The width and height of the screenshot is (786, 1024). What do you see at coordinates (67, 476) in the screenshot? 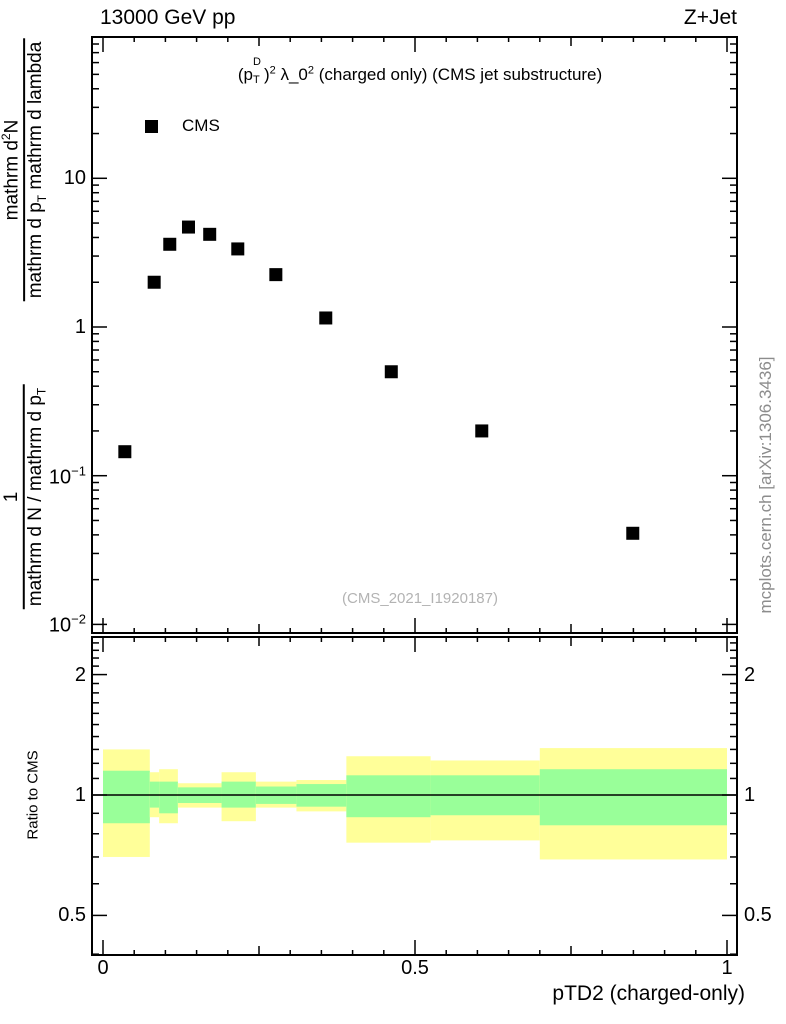
I see `main-y-tick-label: 10⁻¹` at bounding box center [67, 476].